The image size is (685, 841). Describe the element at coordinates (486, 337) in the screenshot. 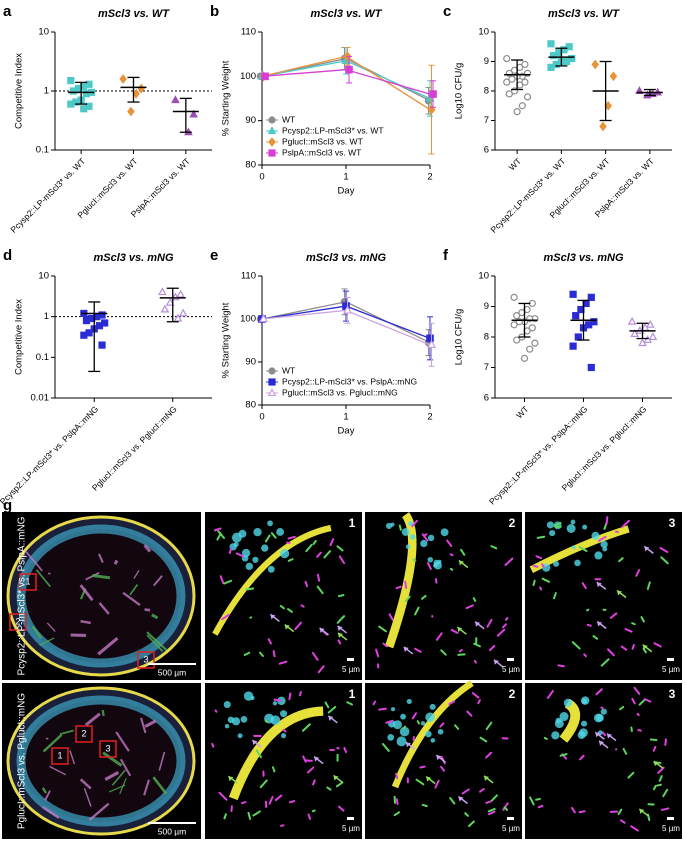

I see `y-tick-label: 8` at that location.